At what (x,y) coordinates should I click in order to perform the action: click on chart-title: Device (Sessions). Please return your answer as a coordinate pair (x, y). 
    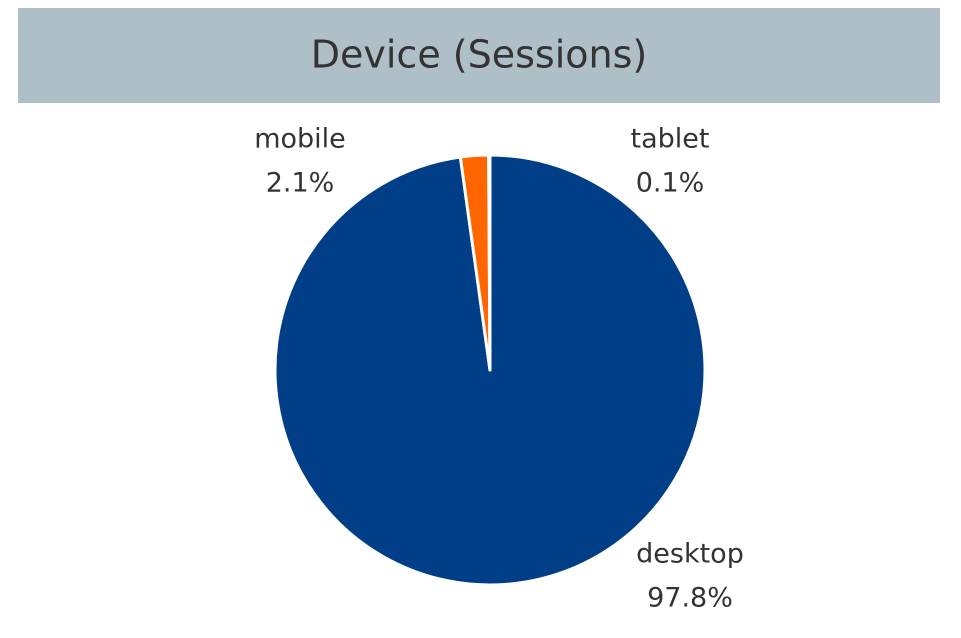
    Looking at the image, I should click on (479, 55).